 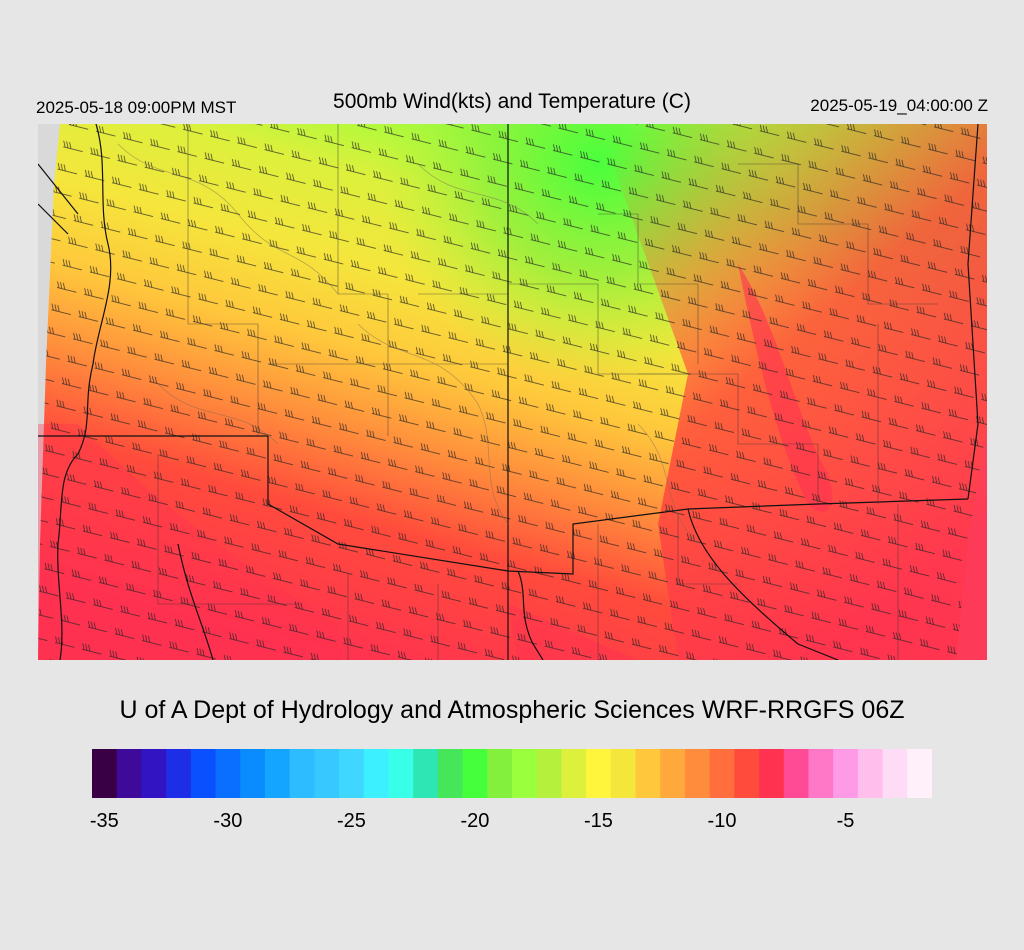 What do you see at coordinates (104, 821) in the screenshot?
I see `colorbar-tick-label: -35` at bounding box center [104, 821].